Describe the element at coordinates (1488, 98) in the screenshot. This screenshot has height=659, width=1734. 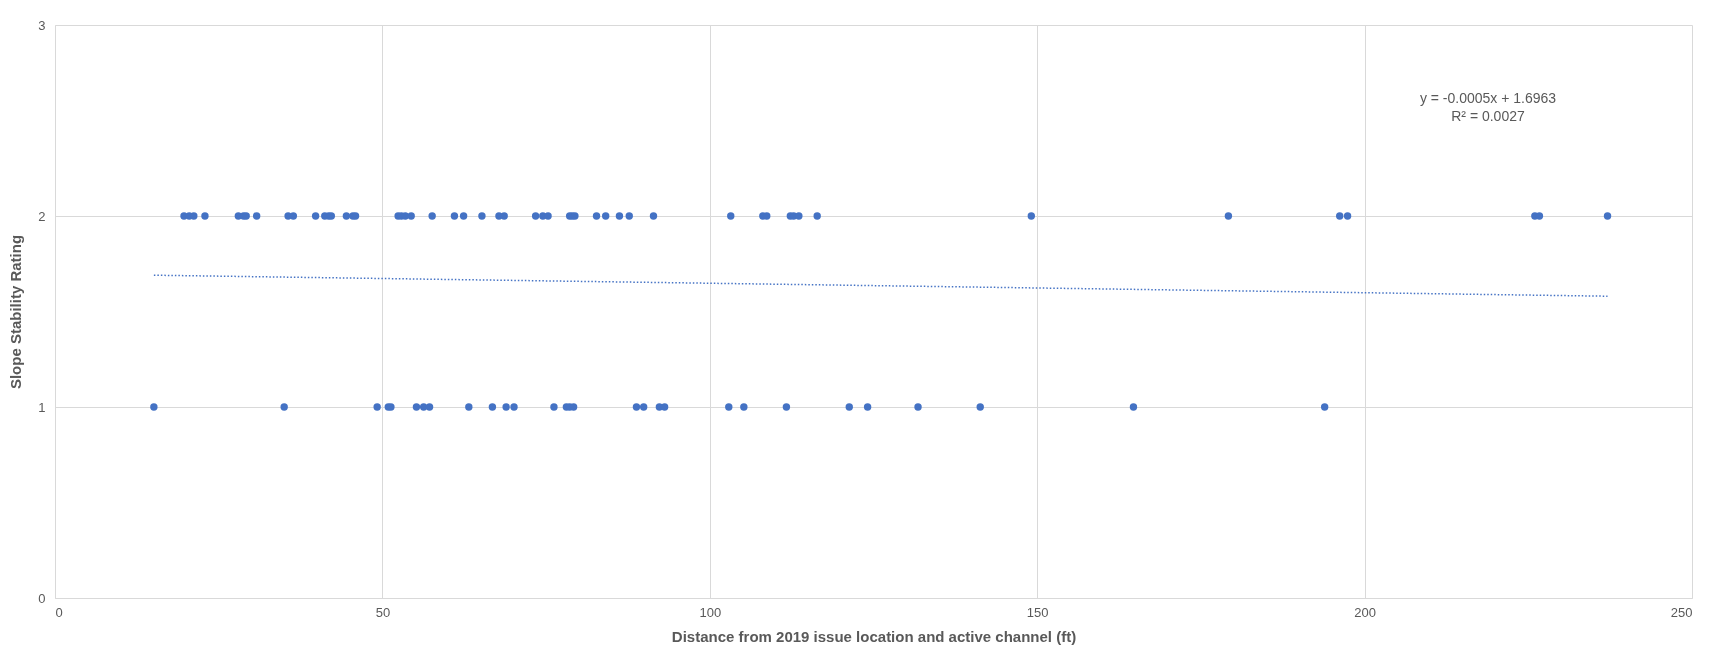
I see `annotation: y = -0.0005x + 1.6963` at that location.